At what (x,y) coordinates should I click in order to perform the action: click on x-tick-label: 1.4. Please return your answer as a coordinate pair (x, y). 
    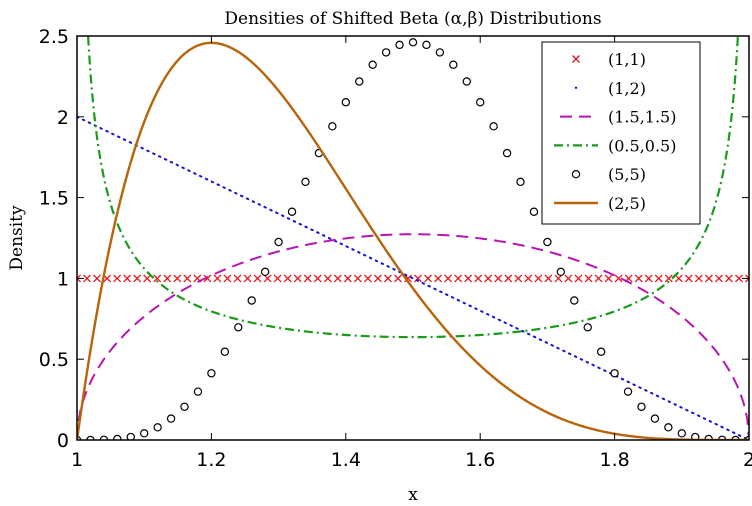
    Looking at the image, I should click on (346, 460).